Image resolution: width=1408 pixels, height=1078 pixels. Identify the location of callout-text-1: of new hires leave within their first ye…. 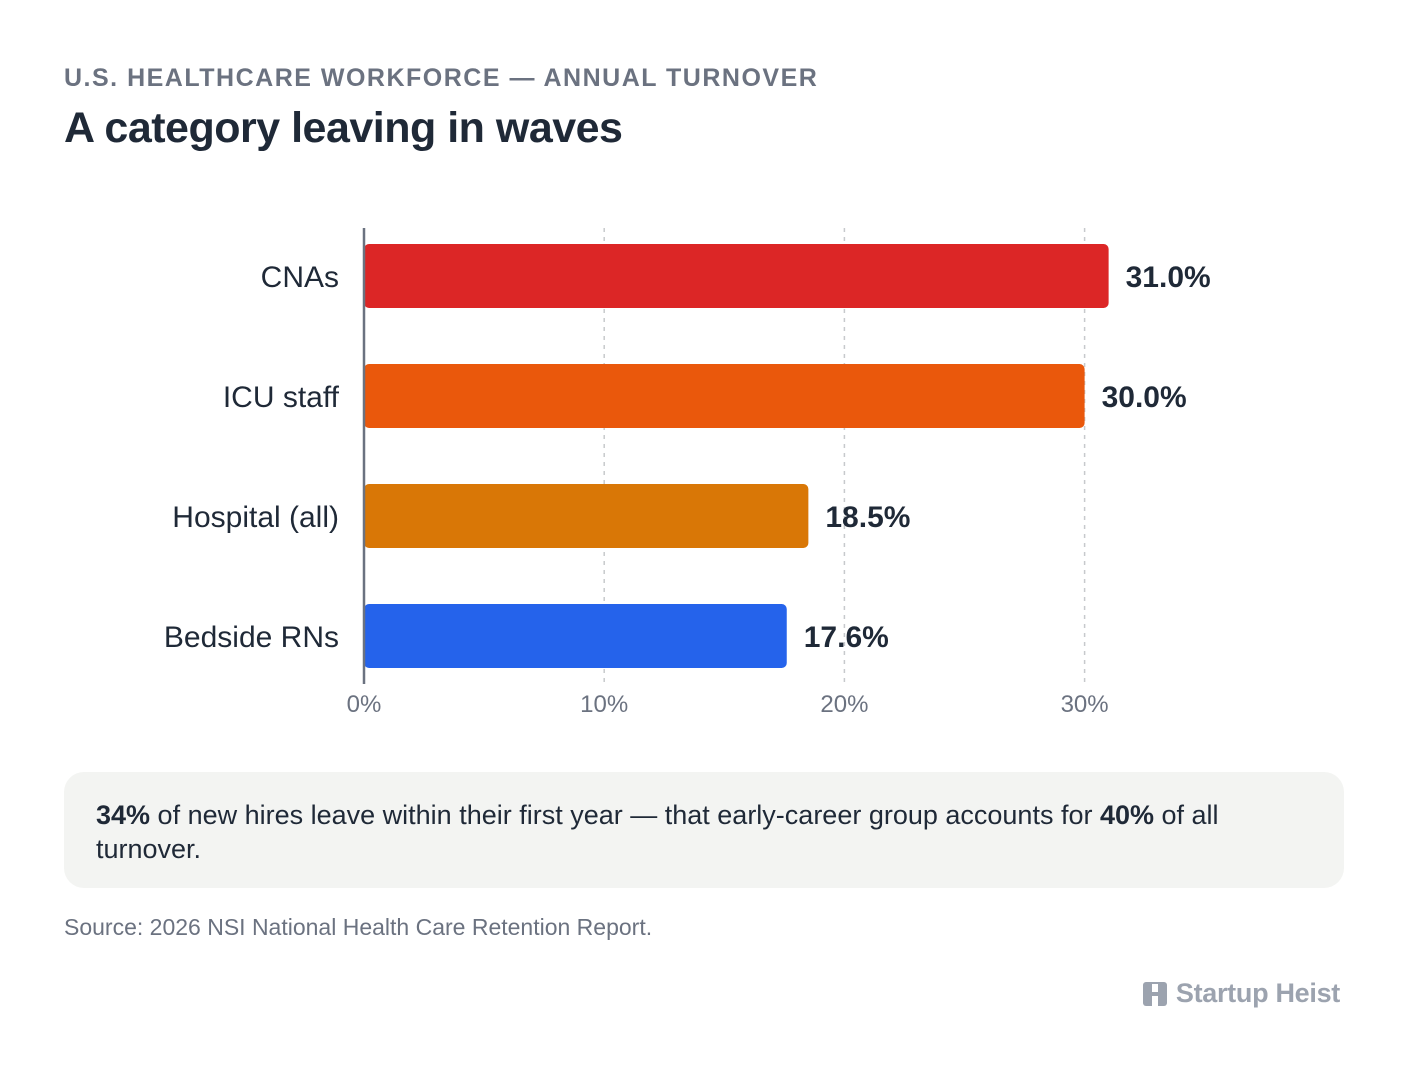
(625, 815).